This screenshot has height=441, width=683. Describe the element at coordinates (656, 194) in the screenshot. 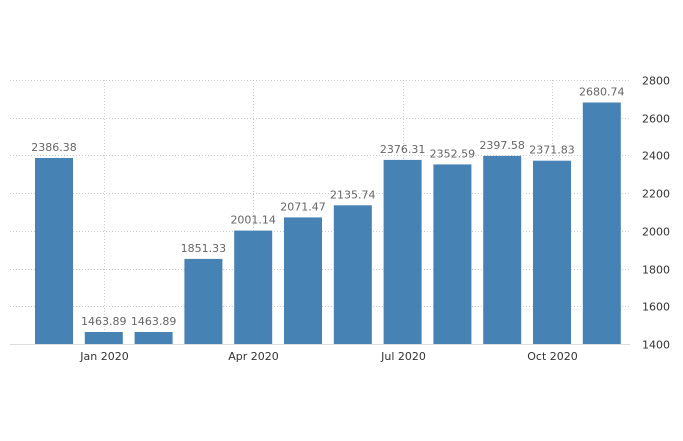

I see `y-tick-label: 2200` at that location.